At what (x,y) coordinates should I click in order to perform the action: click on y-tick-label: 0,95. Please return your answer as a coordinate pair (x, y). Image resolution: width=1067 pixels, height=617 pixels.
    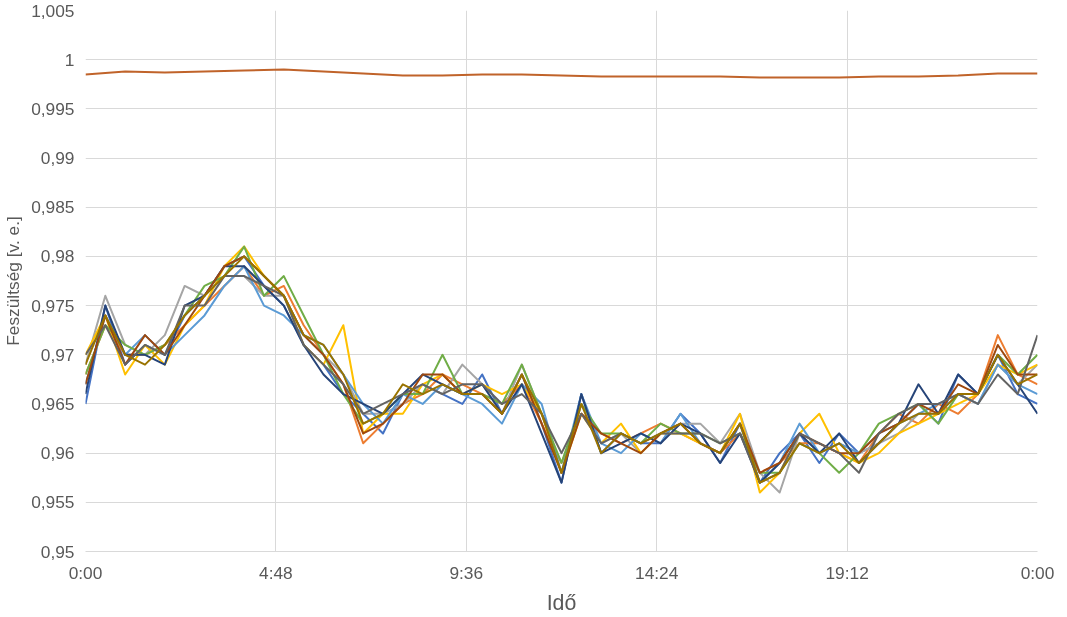
    Looking at the image, I should click on (57, 551).